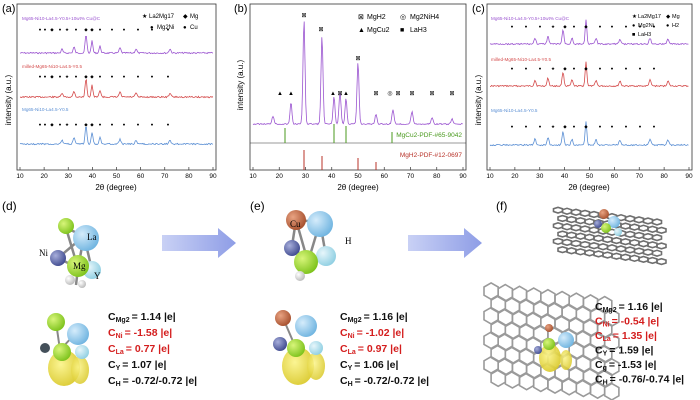  What do you see at coordinates (299, 347) in the screenshot?
I see `cluster-e-density` at bounding box center [299, 347].